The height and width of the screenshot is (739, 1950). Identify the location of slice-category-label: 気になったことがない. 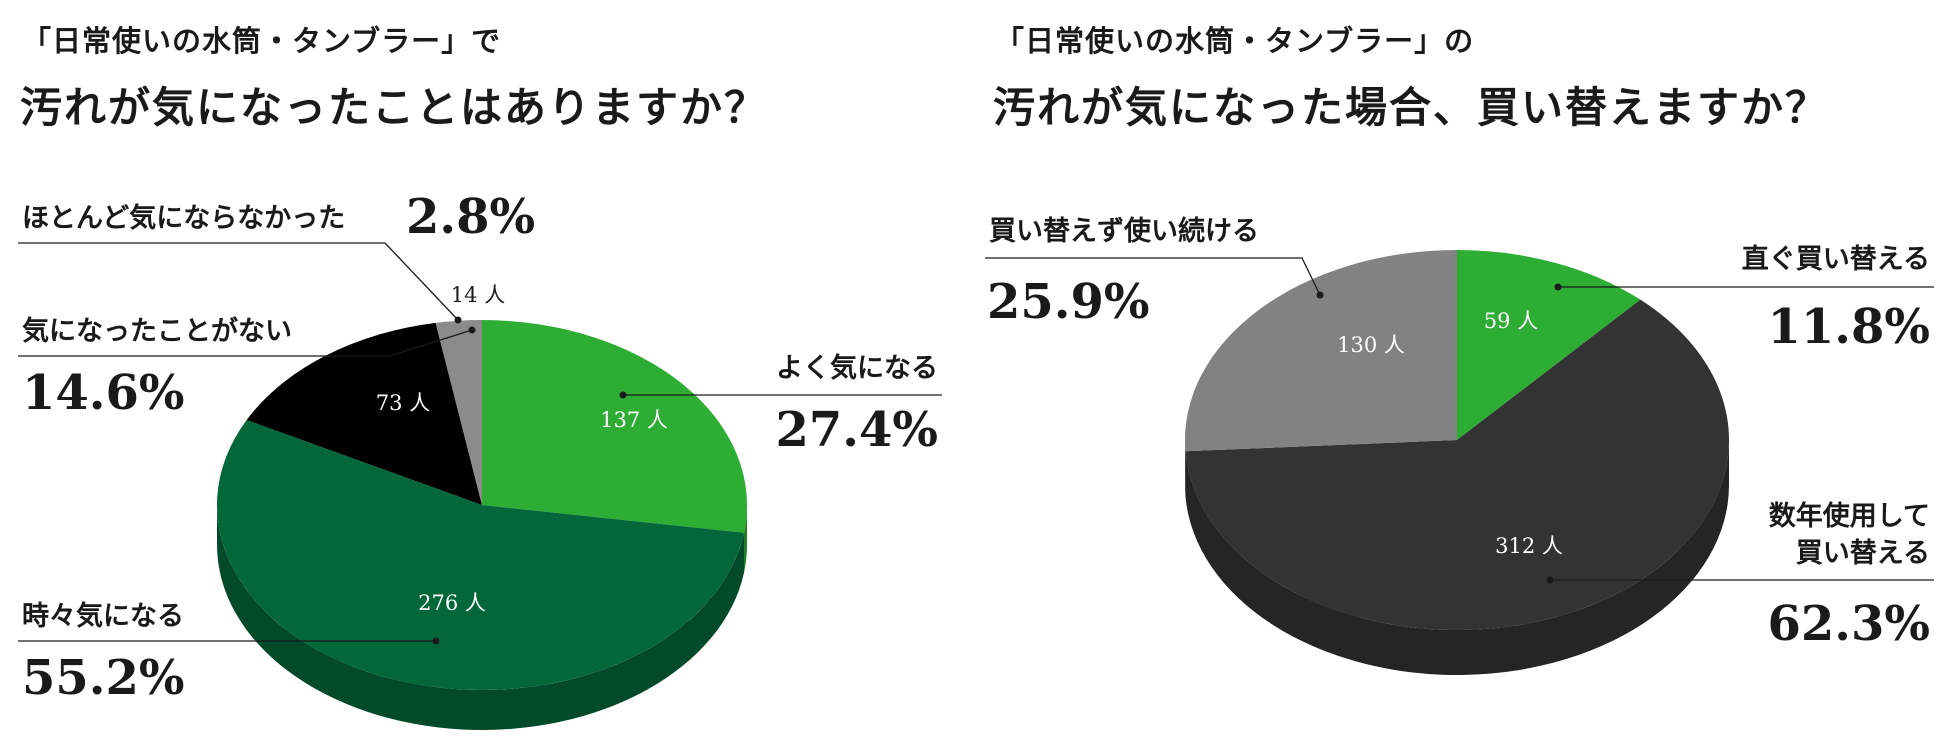
(157, 331).